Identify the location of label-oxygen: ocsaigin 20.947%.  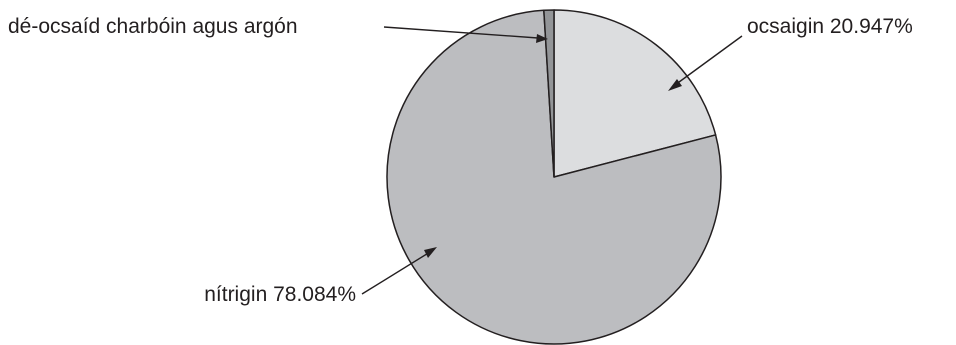
(830, 26).